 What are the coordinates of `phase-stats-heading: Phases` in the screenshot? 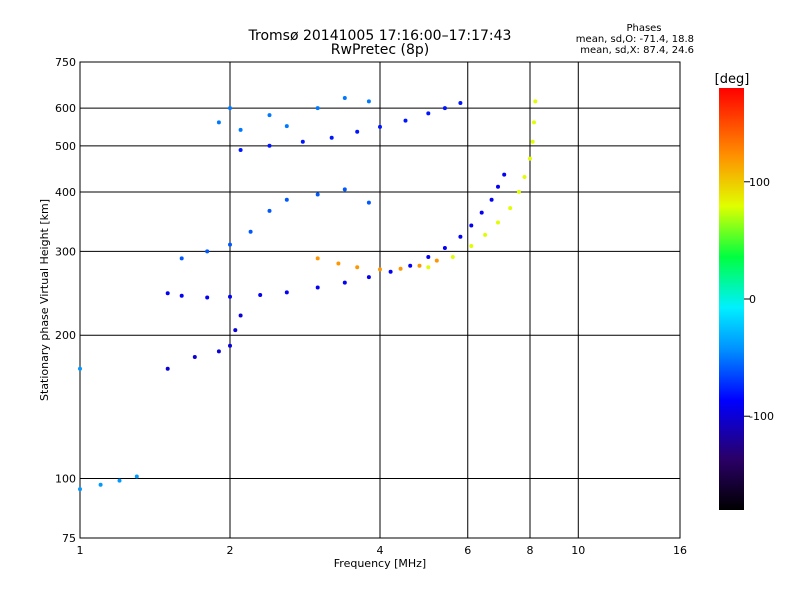 It's located at (643, 28).